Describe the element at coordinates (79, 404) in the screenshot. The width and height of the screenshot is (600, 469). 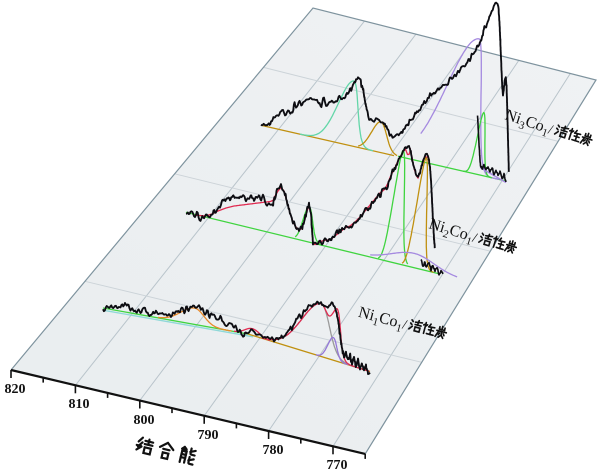
I see `svg-text: 810` at that location.